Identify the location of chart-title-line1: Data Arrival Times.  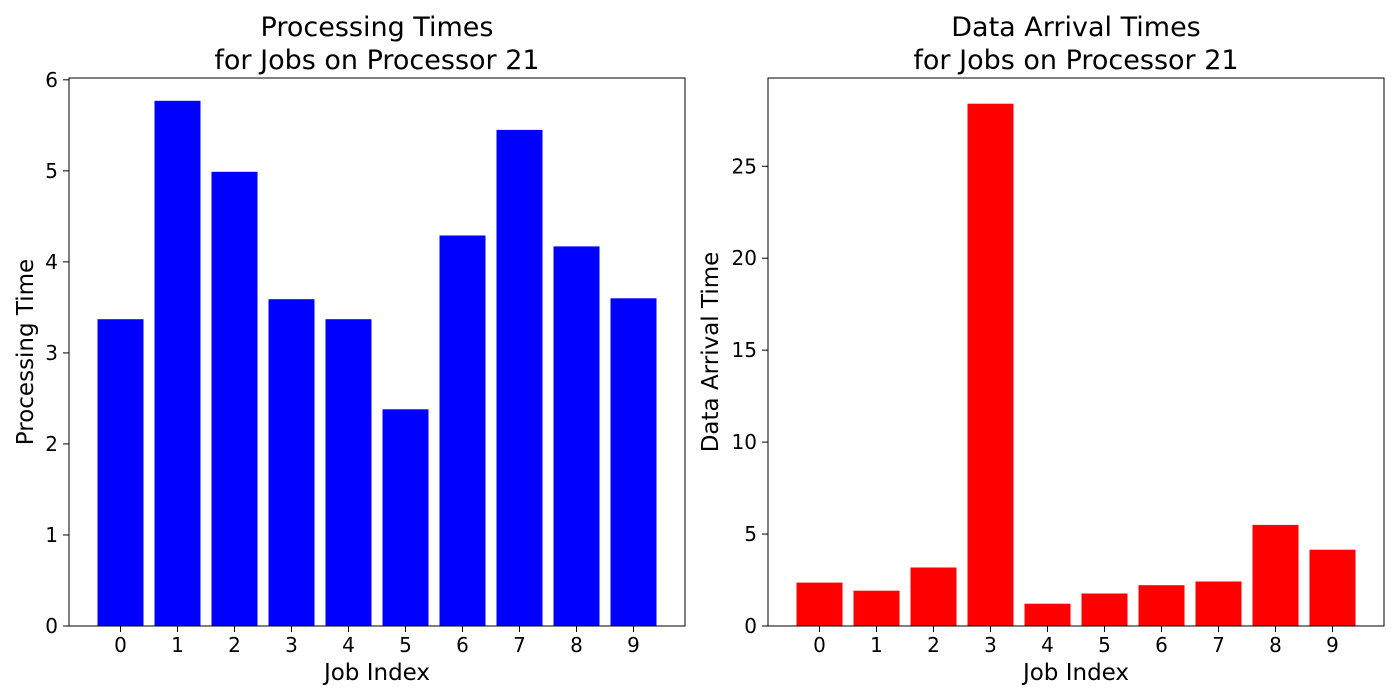
(1076, 27).